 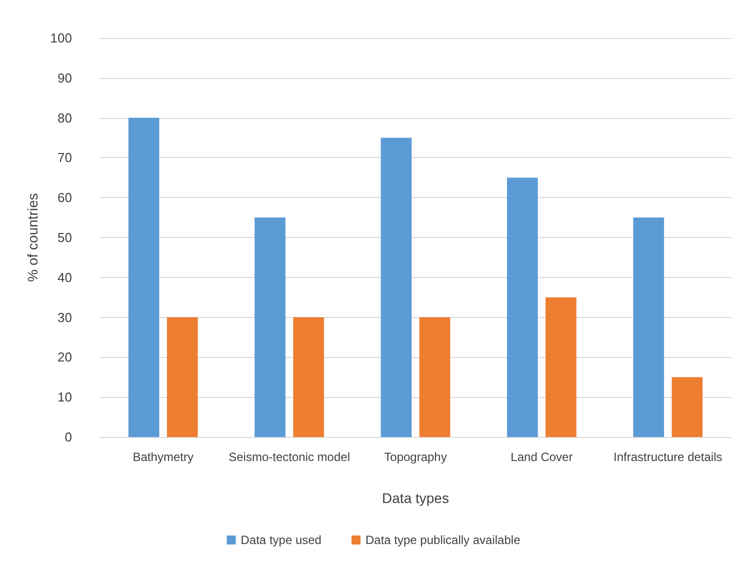 What do you see at coordinates (65, 357) in the screenshot?
I see `y-tick-label: 20` at bounding box center [65, 357].